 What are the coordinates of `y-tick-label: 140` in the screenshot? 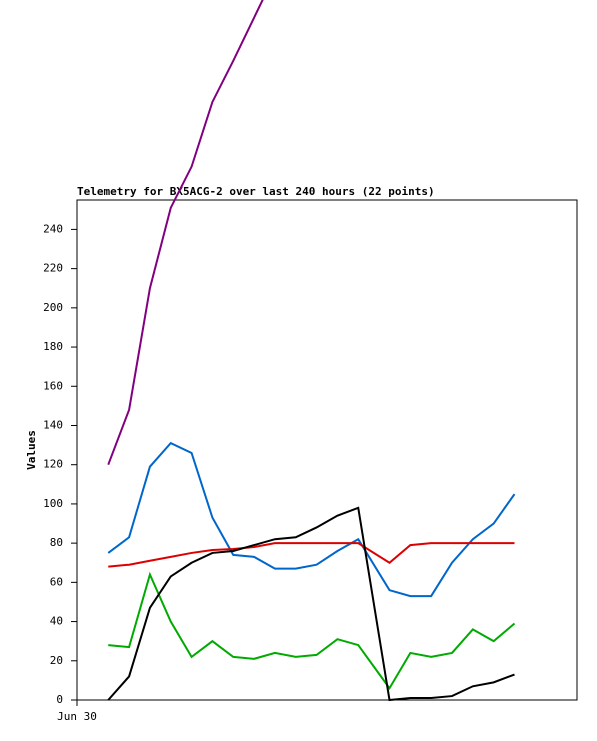 It's located at (53, 424).